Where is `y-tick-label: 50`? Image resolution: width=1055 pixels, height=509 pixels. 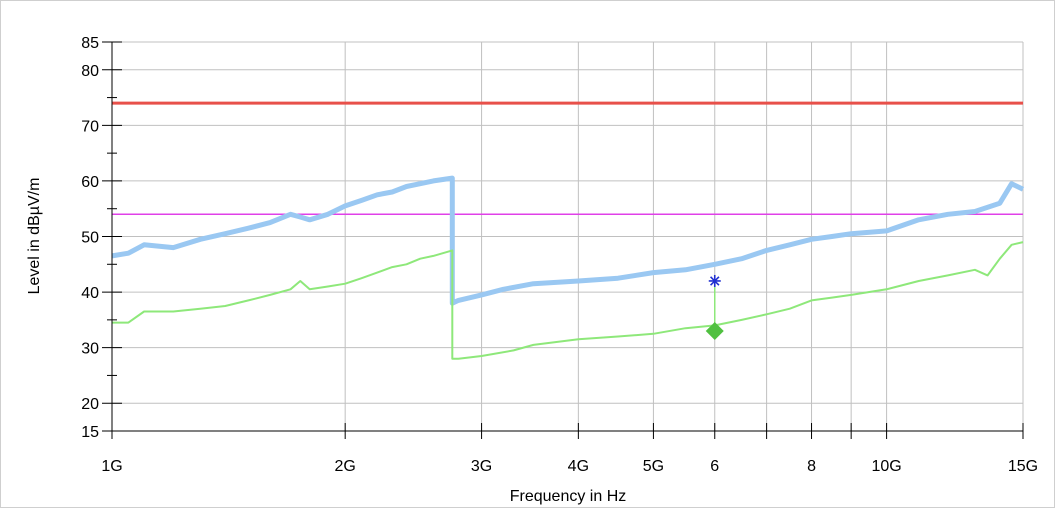
y-tick-label: 50 is located at coordinates (90, 238).